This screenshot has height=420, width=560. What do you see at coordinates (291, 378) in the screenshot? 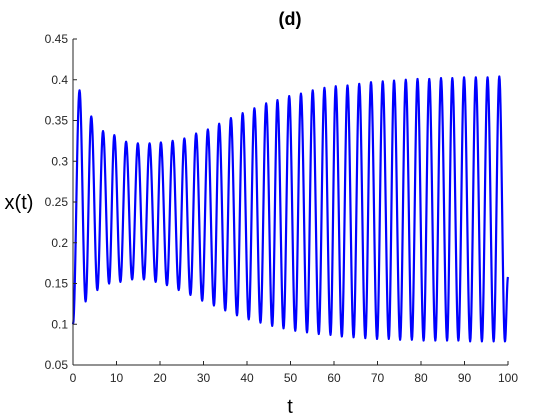
I see `x-tick-label: 50` at bounding box center [291, 378].